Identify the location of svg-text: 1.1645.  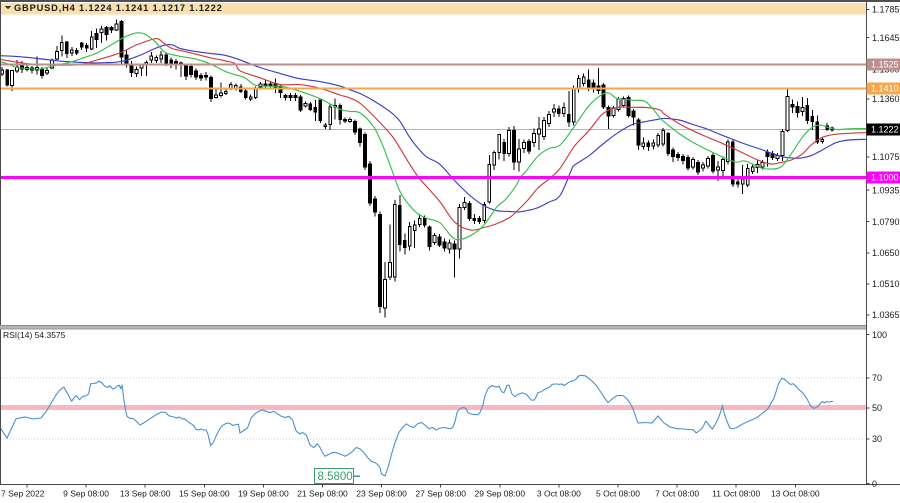
(886, 38).